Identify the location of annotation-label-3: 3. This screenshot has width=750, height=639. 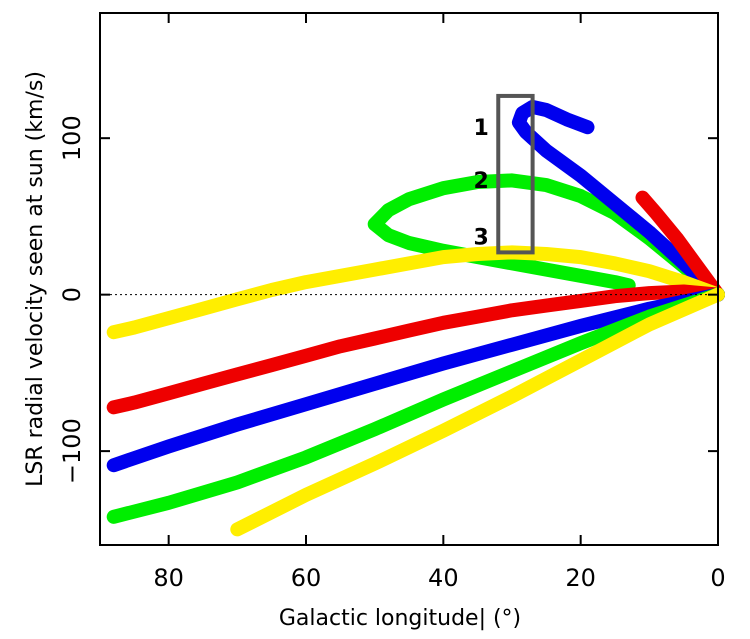
(480, 237).